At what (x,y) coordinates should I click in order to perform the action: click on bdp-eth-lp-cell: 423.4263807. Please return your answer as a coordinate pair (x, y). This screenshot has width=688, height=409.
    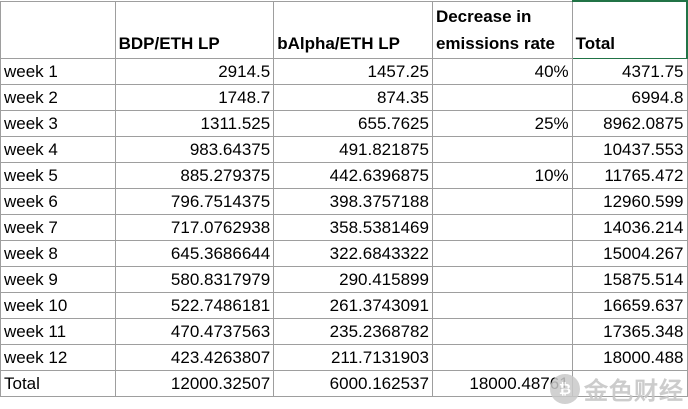
    Looking at the image, I should click on (194, 357).